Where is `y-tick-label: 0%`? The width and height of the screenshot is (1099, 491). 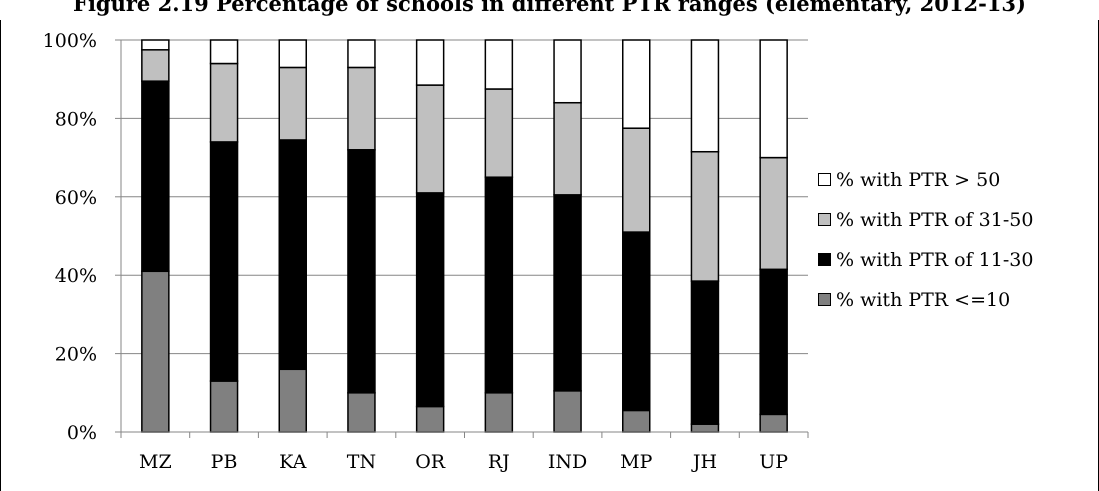 y-tick-label: 0% is located at coordinates (82, 433).